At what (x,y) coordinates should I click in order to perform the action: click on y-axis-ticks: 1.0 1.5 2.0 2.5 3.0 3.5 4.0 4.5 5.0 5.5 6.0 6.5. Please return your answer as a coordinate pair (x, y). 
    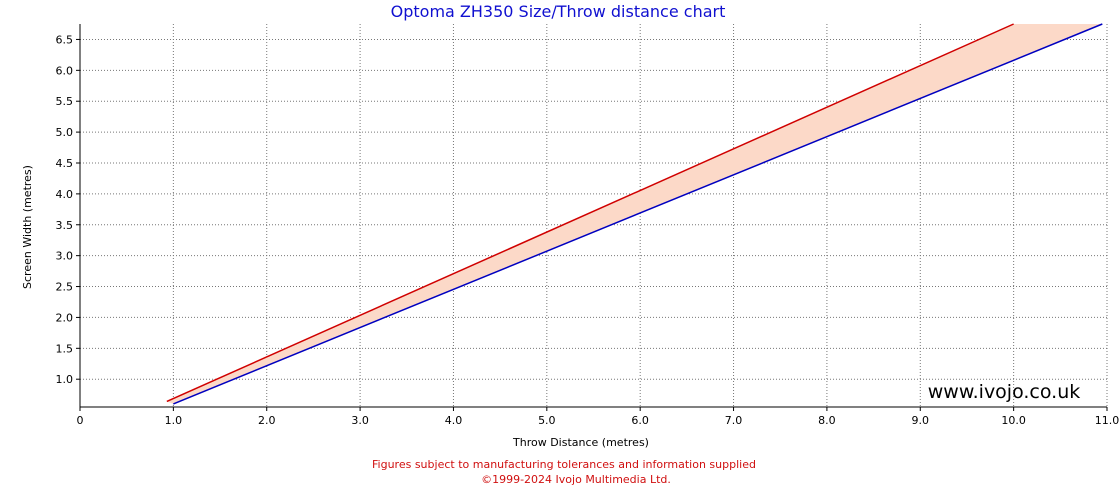
    Looking at the image, I should click on (68, 209).